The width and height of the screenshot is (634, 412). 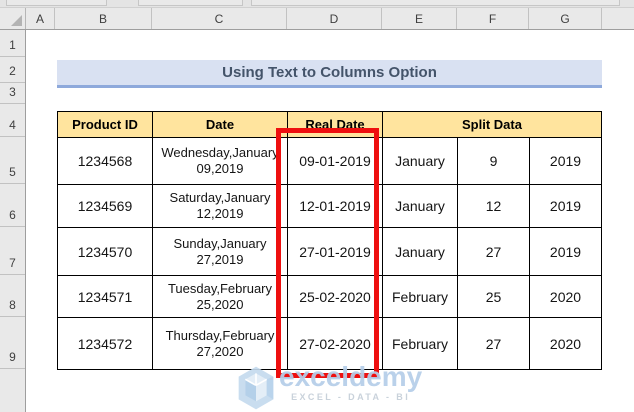 I want to click on name-box-remnant, so click(x=56, y=3).